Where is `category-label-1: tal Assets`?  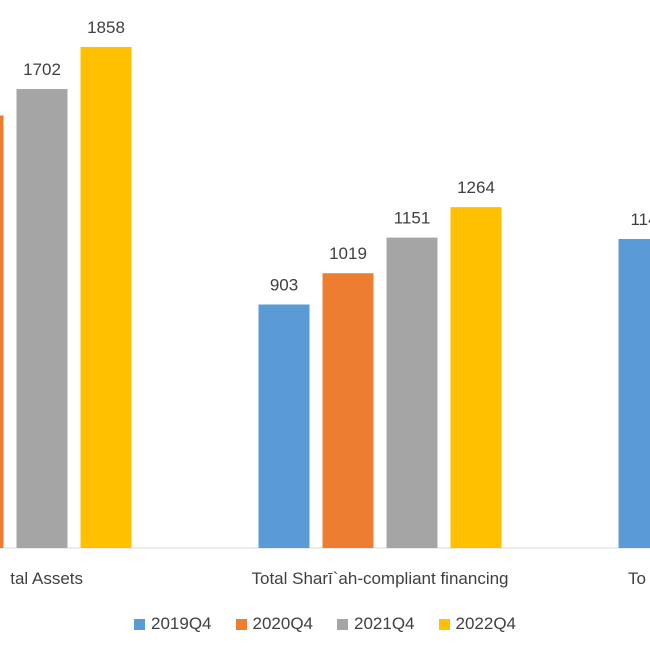
category-label-1: tal Assets is located at coordinates (46, 578).